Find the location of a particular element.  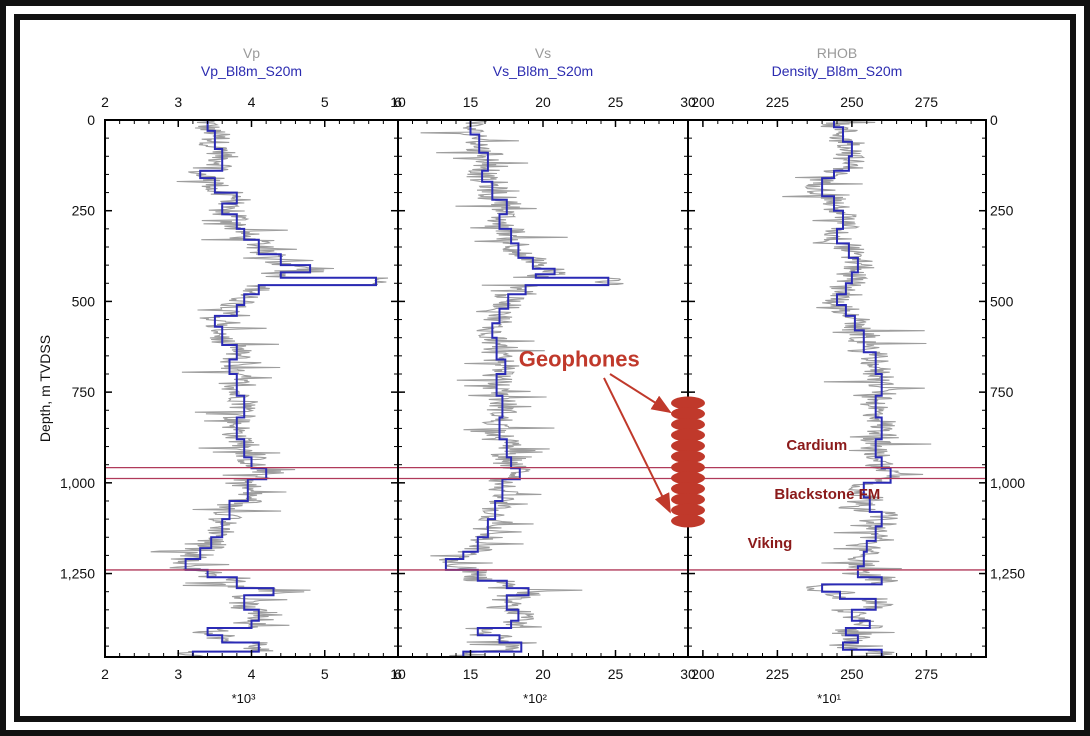

x-tick-label-bottom: 30 is located at coordinates (688, 674).